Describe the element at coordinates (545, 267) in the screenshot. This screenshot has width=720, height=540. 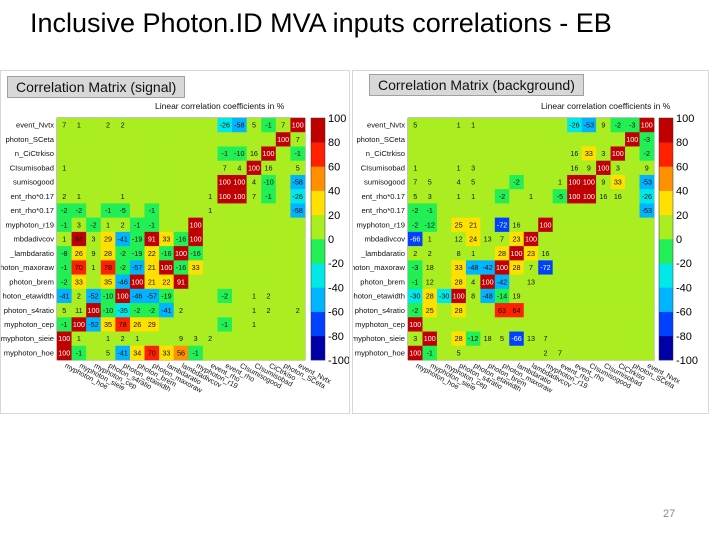
I see `cell-value-label: -72` at that location.